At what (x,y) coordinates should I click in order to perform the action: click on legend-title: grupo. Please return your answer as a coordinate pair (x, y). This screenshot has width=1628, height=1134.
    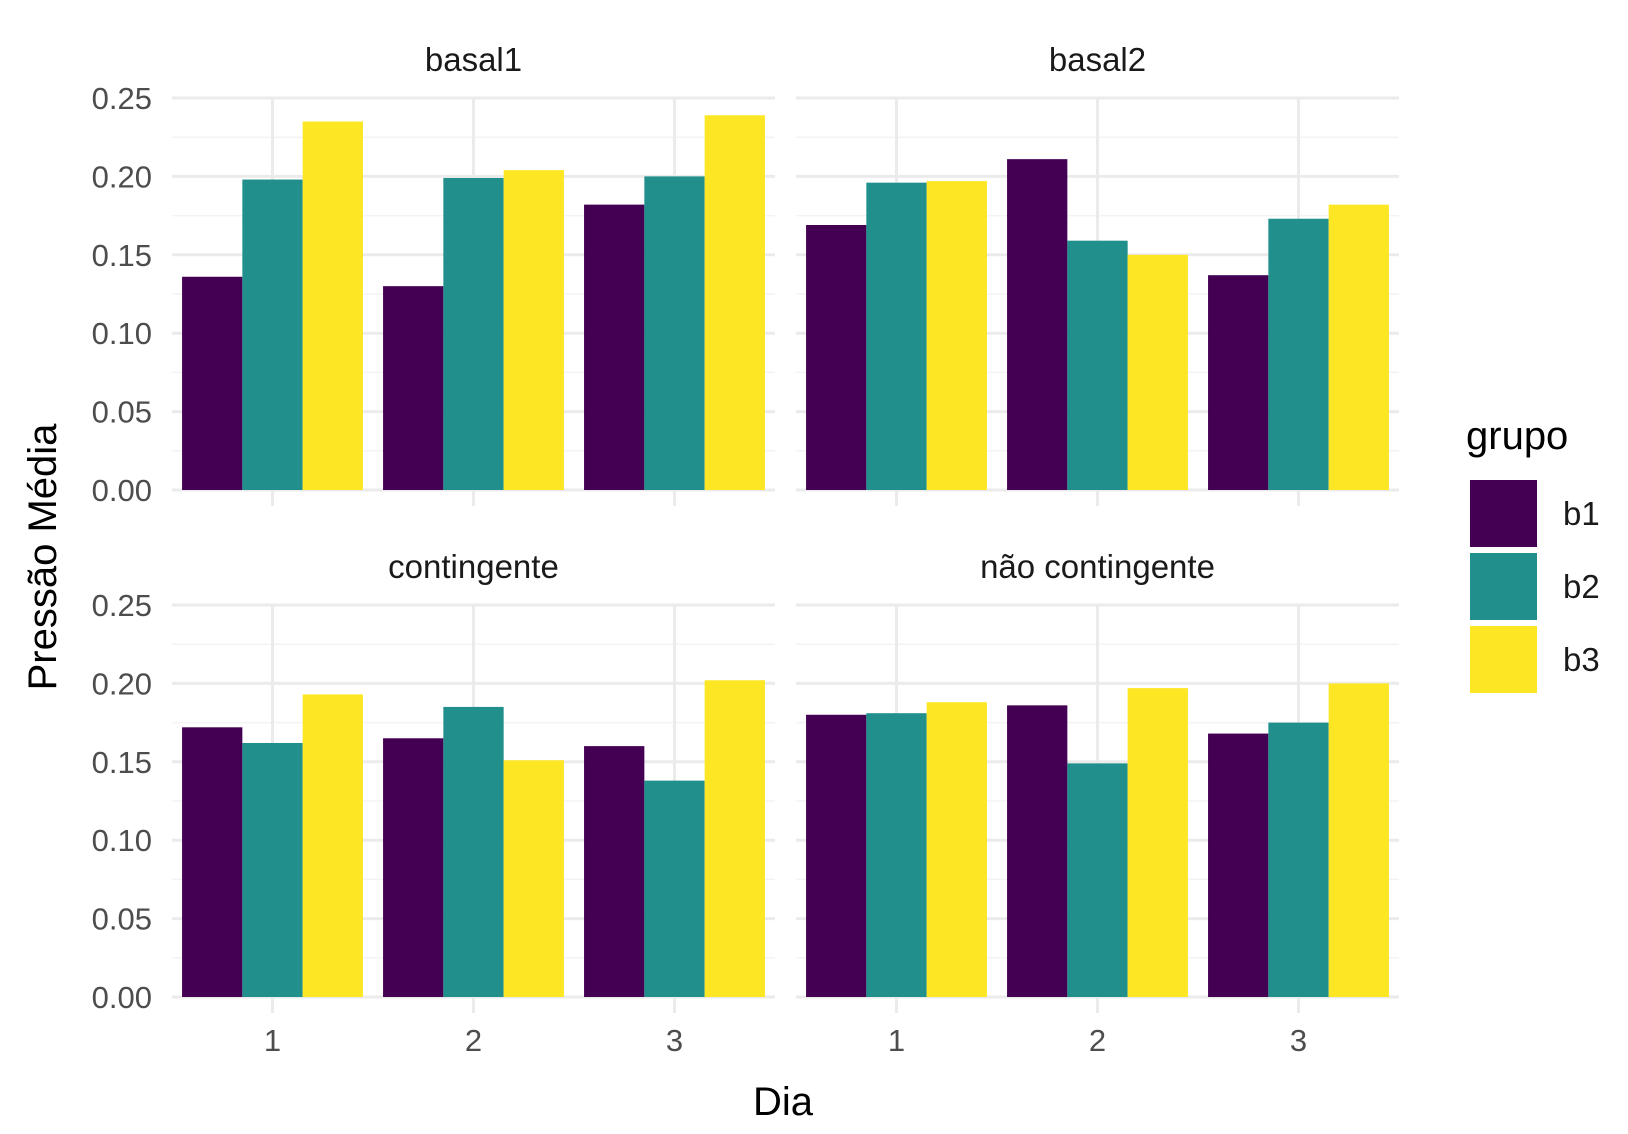
    Looking at the image, I should click on (1517, 436).